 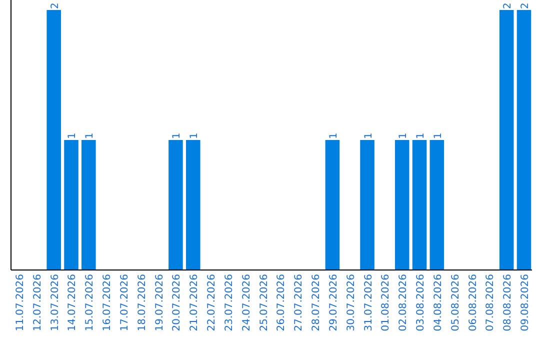 I want to click on x-tick-label: 11.07.2026, so click(x=20, y=303).